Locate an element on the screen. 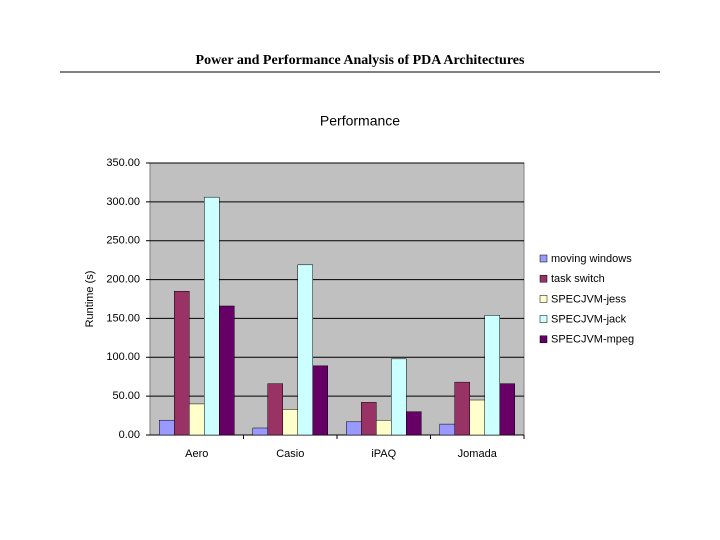 The image size is (720, 540). x-tick-label: iPAQ is located at coordinates (383, 454).